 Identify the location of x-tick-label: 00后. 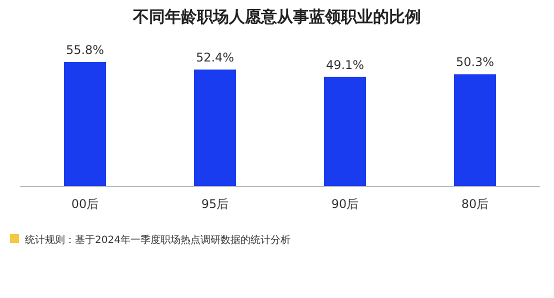
(85, 204).